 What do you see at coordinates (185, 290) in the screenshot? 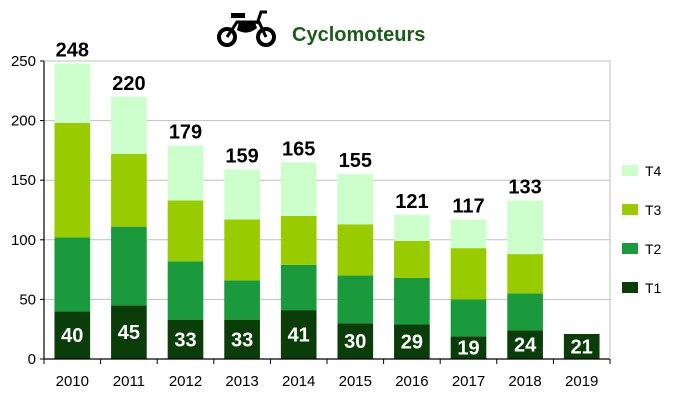
I see `bar-t2-2012` at bounding box center [185, 290].